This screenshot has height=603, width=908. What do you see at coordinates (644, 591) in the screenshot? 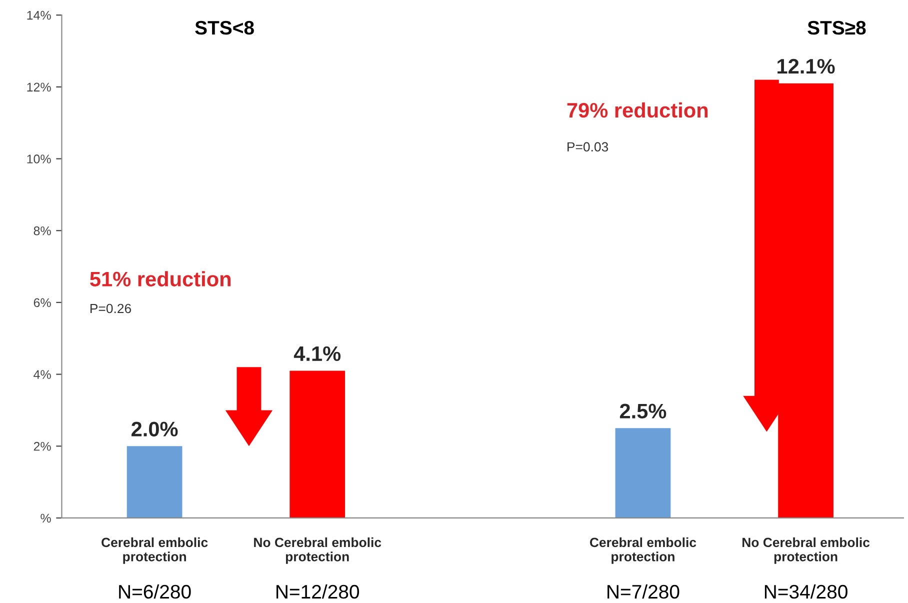
I see `text: N=7/280` at bounding box center [644, 591].